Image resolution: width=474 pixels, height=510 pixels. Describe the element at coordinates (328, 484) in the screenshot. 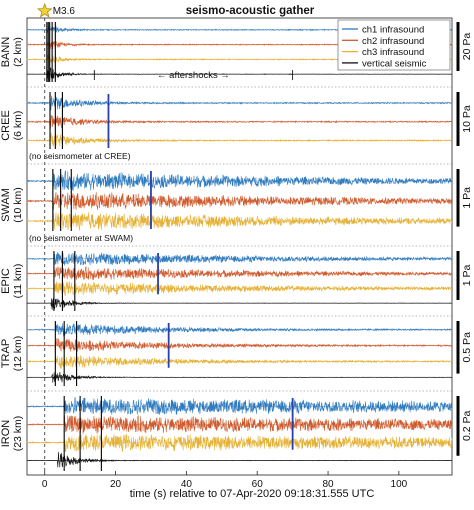

I see `x-tick-label-80: 80` at that location.